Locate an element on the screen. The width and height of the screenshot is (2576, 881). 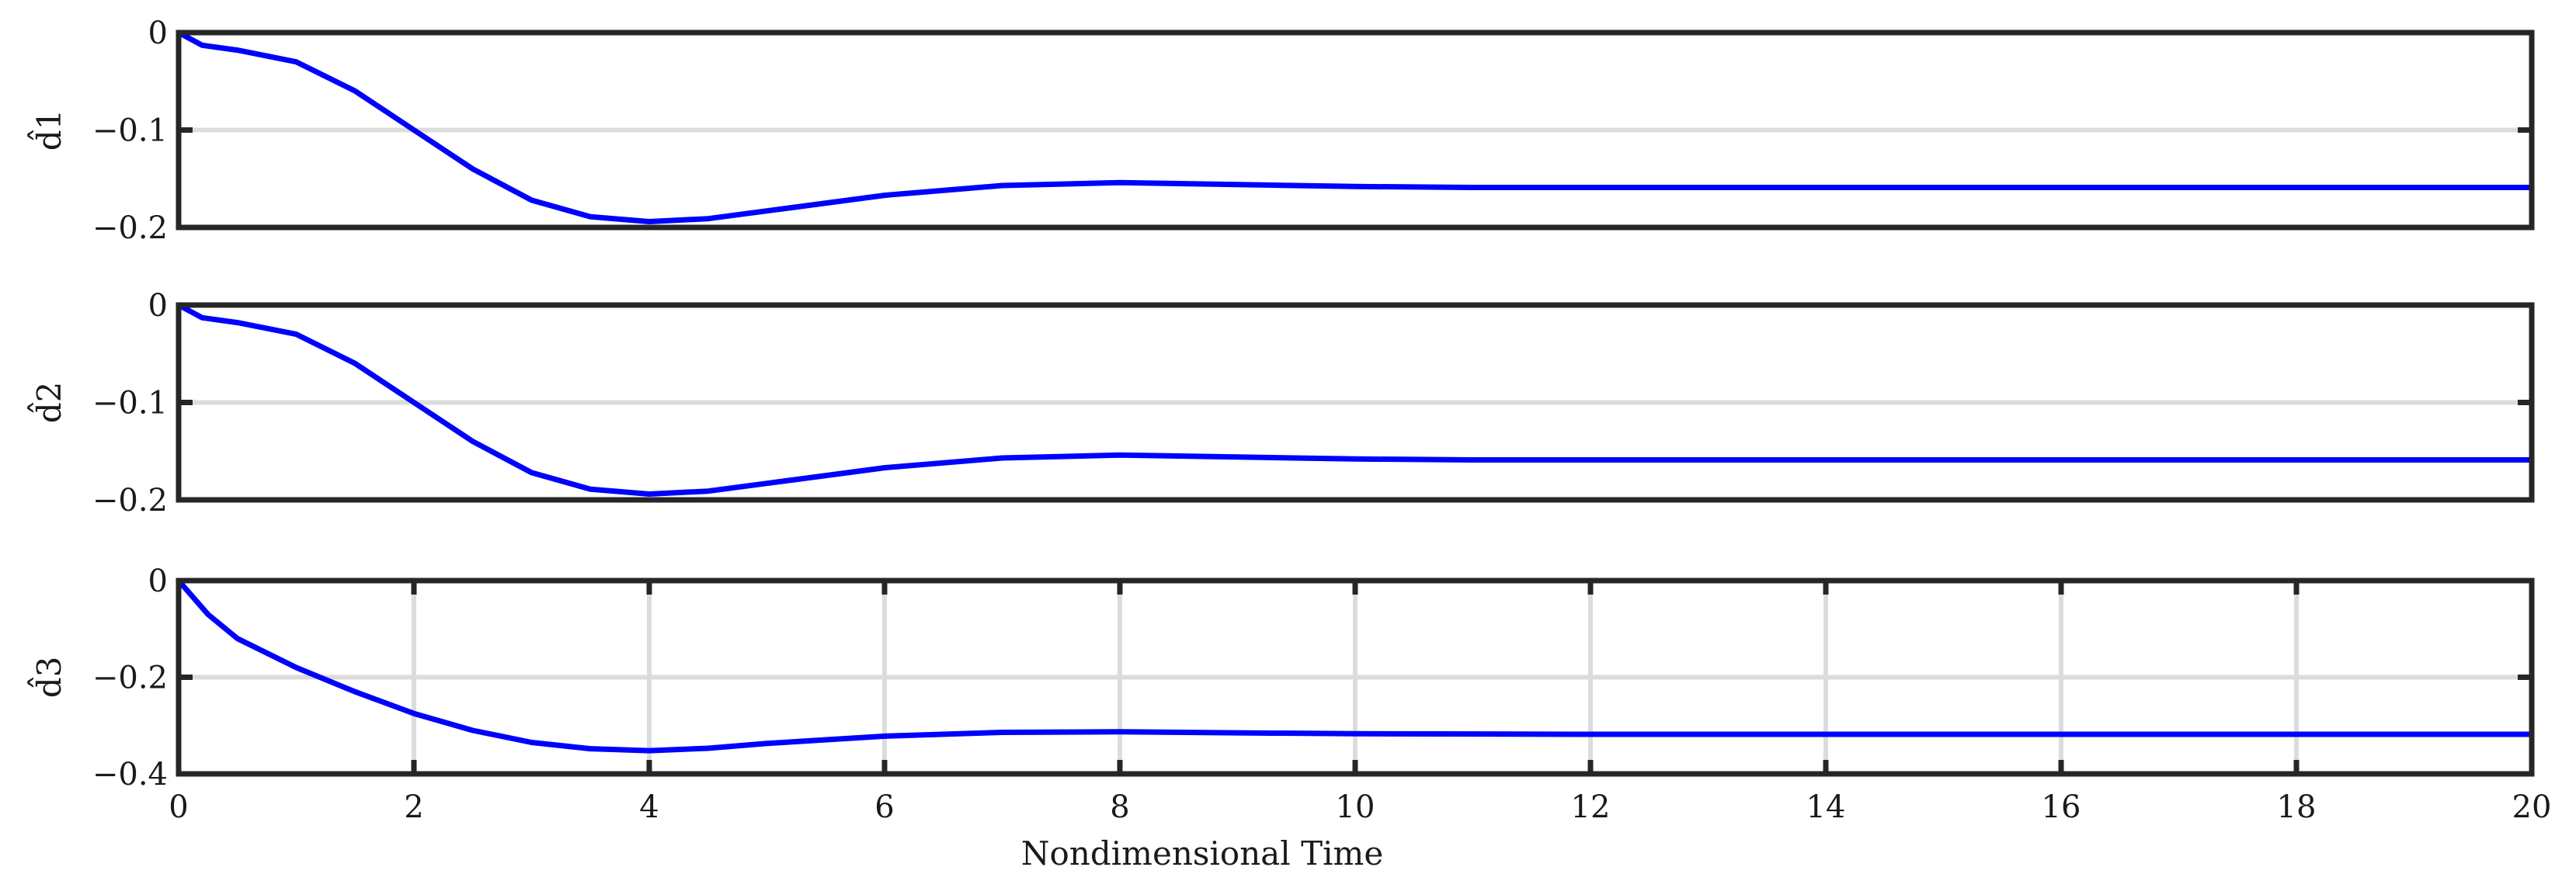
x-tick-label: 14 is located at coordinates (1826, 807).